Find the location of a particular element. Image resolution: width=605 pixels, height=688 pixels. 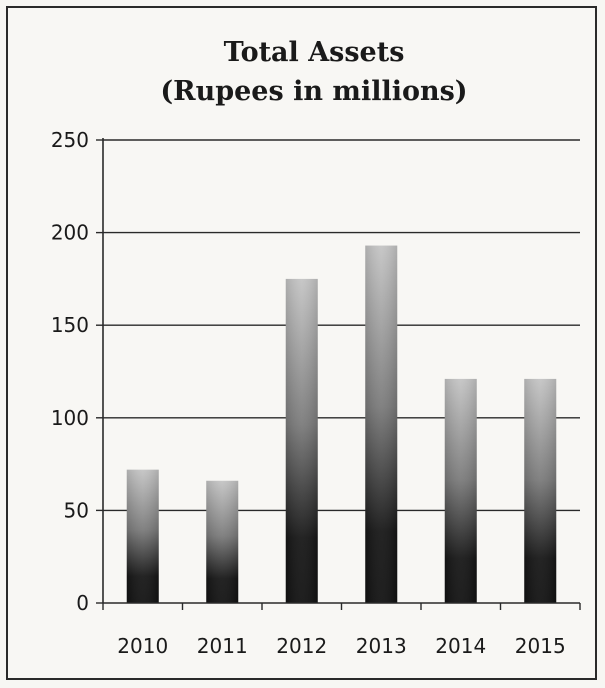

y-tick-label: 50 is located at coordinates (76, 510).